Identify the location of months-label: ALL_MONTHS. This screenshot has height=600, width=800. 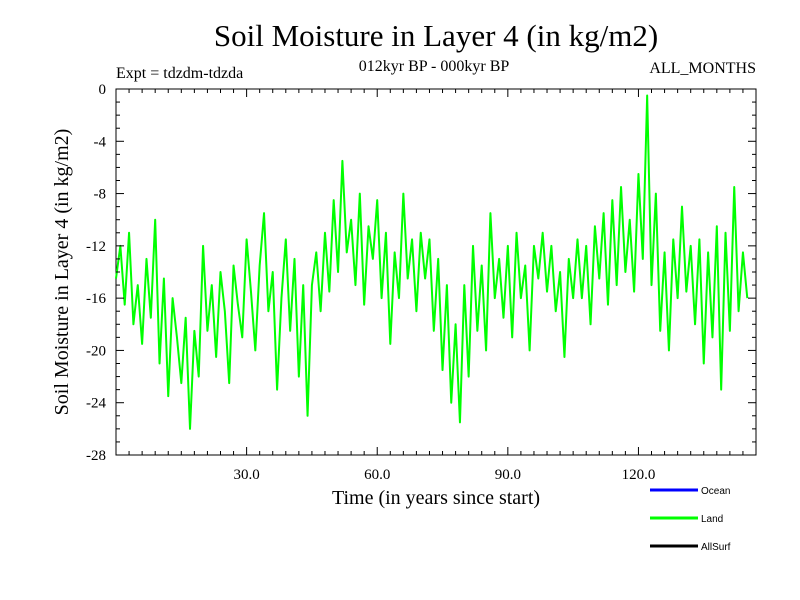
(702, 68).